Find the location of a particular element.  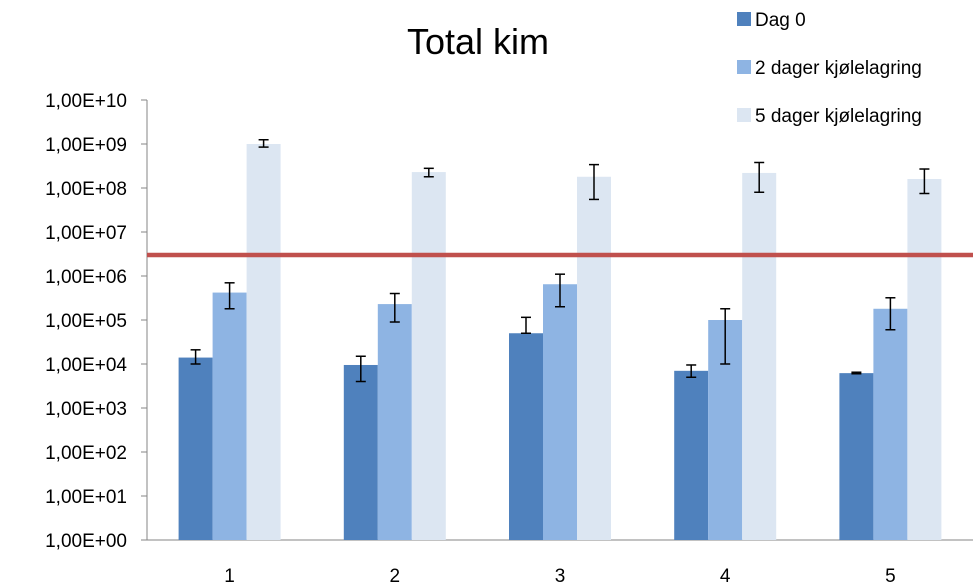

y-tick-label: 1,00E+07 is located at coordinates (86, 233).